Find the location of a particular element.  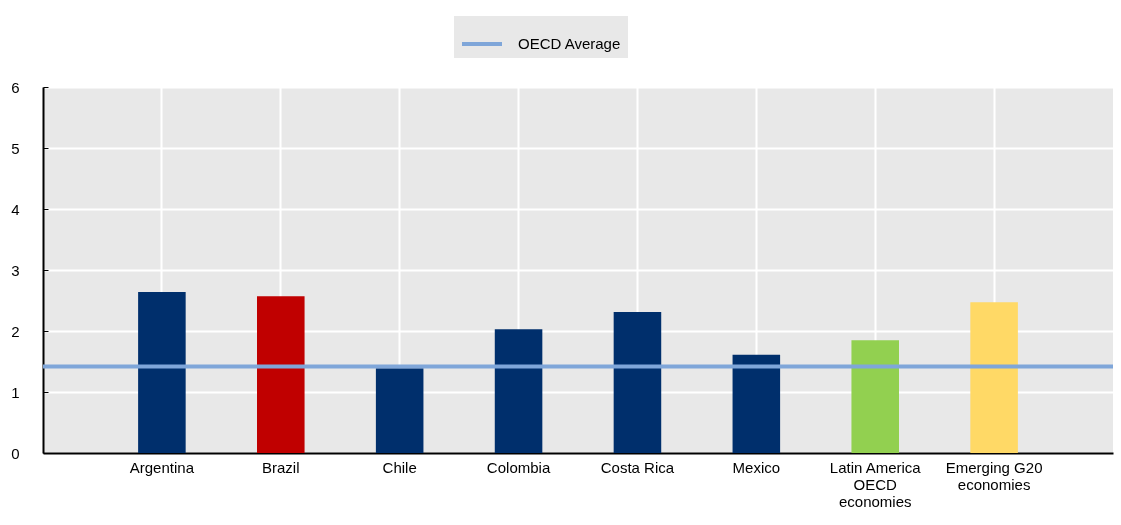

x-tick-label: Latin America OECD economies is located at coordinates (875, 484).